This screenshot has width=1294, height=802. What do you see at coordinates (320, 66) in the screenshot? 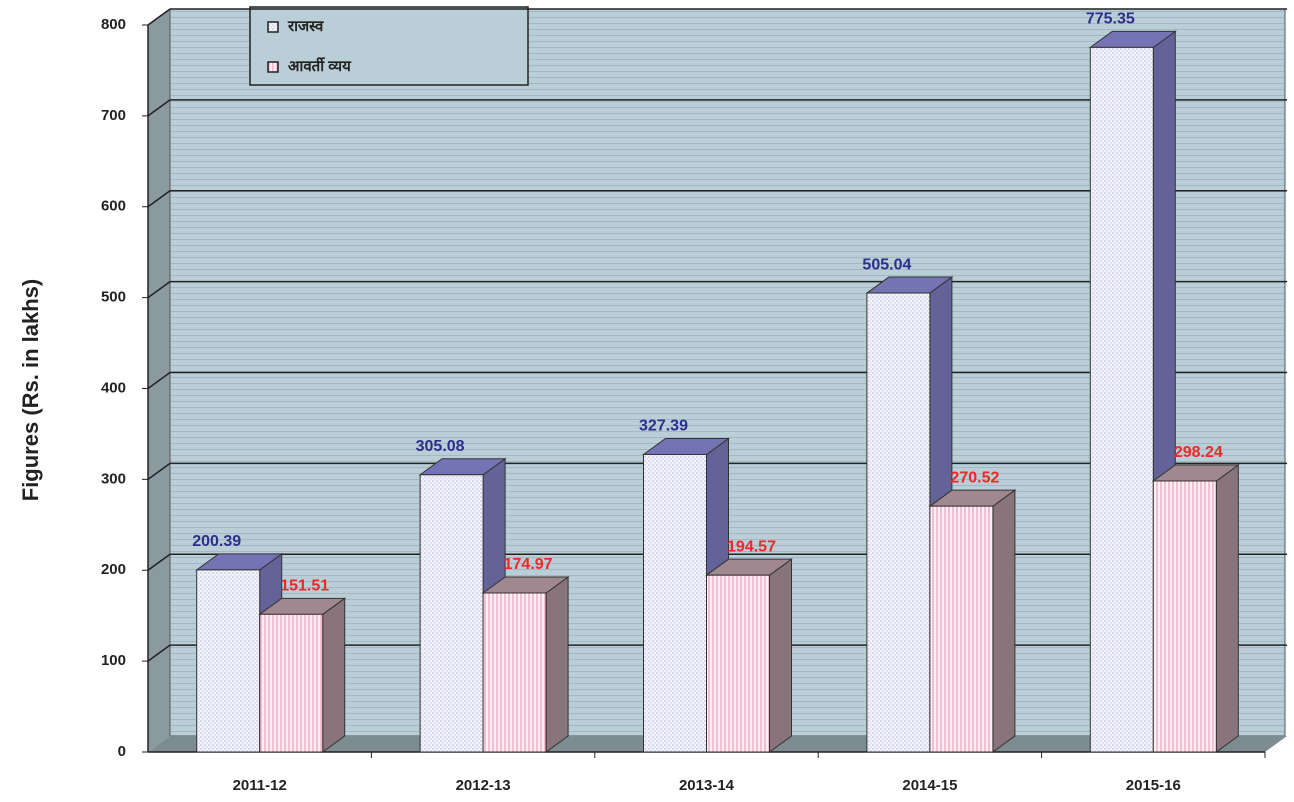
I see `legend-label: आवर्ती व्यय` at bounding box center [320, 66].